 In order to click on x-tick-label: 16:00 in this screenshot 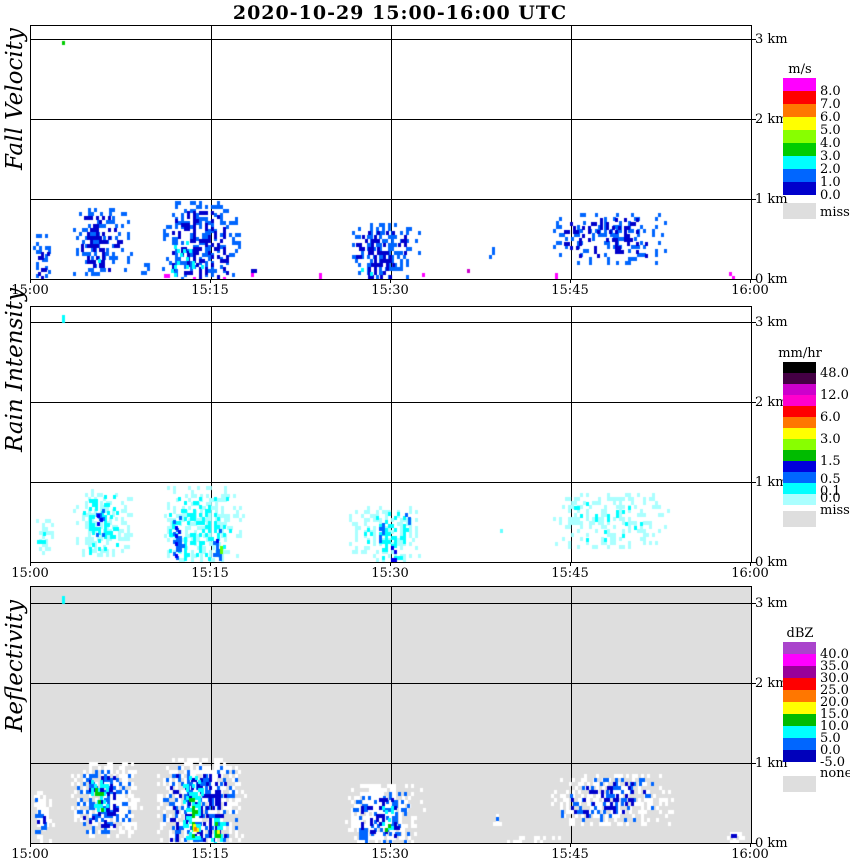, I will do `click(750, 290)`.